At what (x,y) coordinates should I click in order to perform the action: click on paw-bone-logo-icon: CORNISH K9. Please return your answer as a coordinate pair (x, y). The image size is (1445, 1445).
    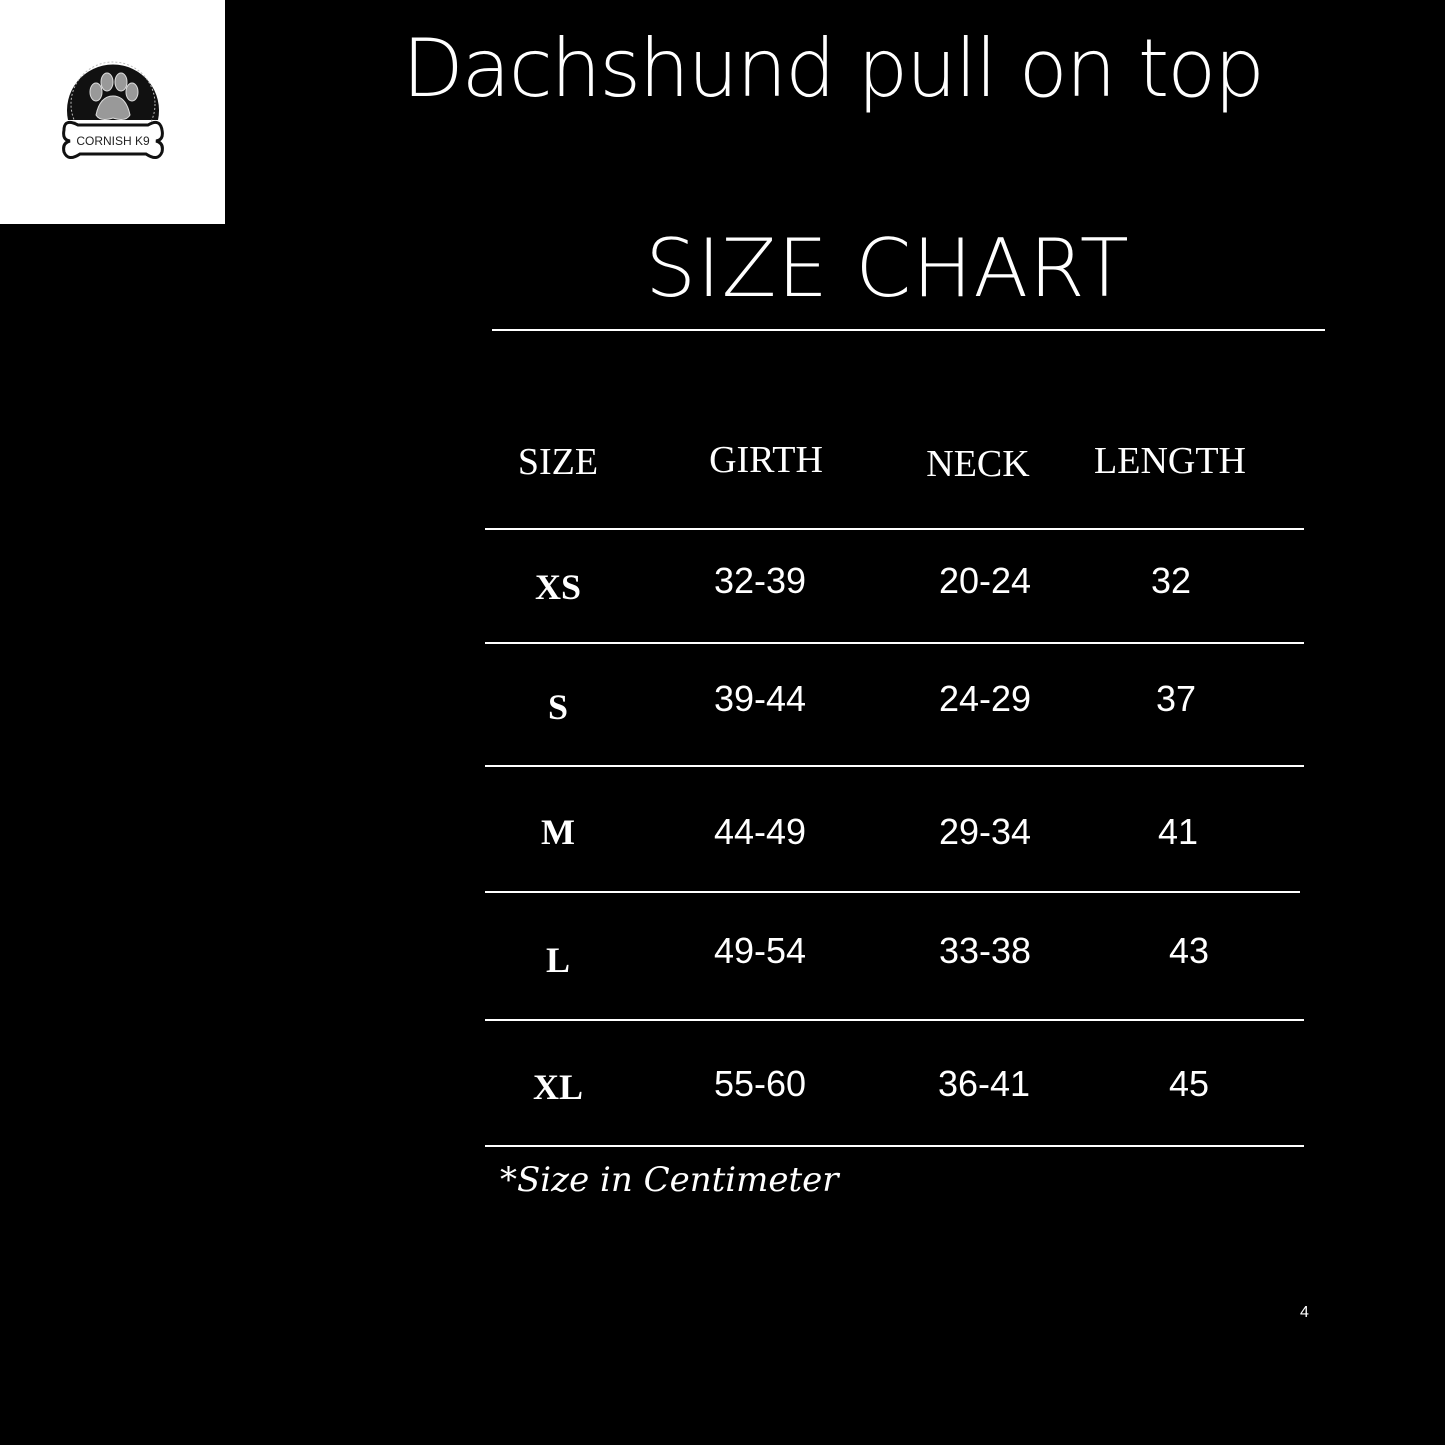
    Looking at the image, I should click on (113, 110).